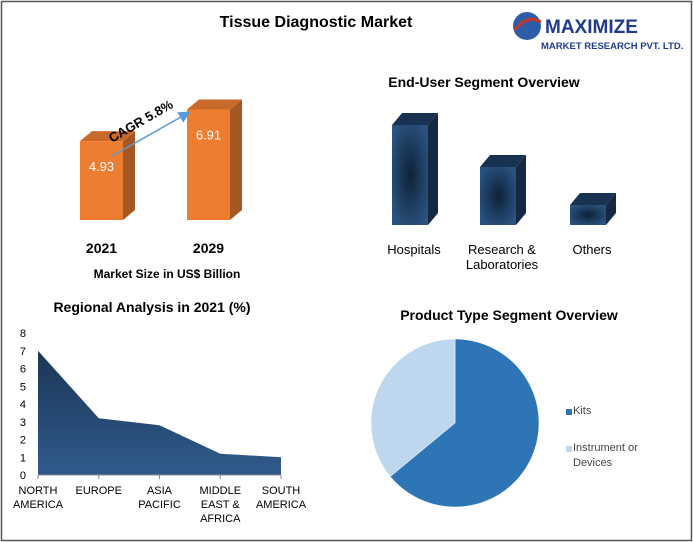 The image size is (693, 542). I want to click on x-tick-label: SOUTH AMERICA, so click(281, 498).